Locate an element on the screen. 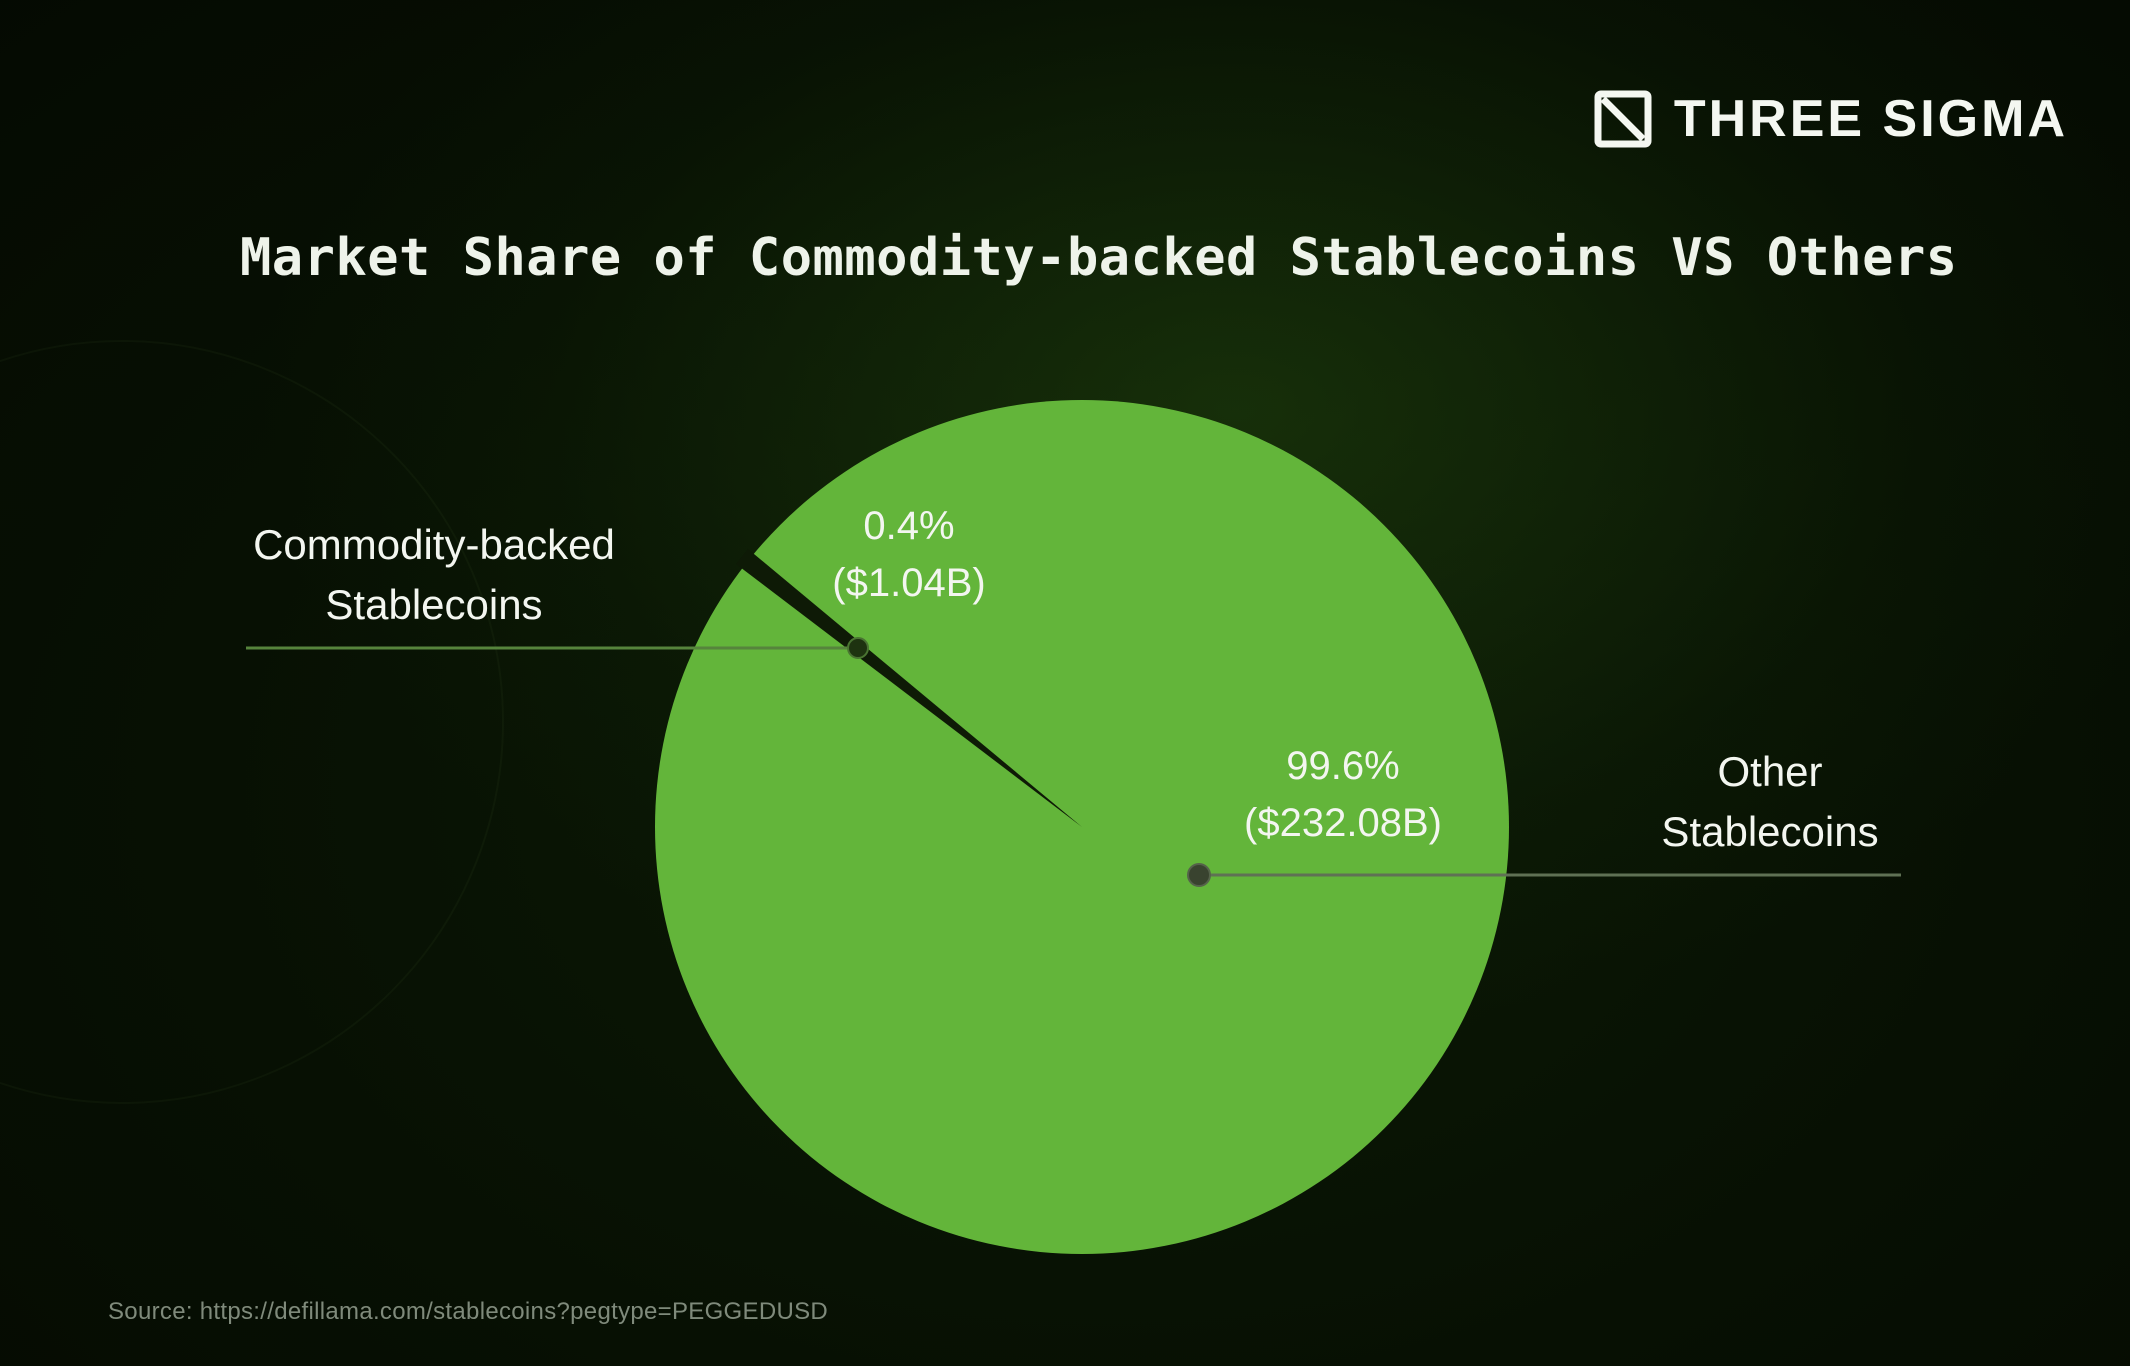 This screenshot has height=1366, width=2130. small-slice-label: 0.4% ($1.04B) is located at coordinates (908, 555).